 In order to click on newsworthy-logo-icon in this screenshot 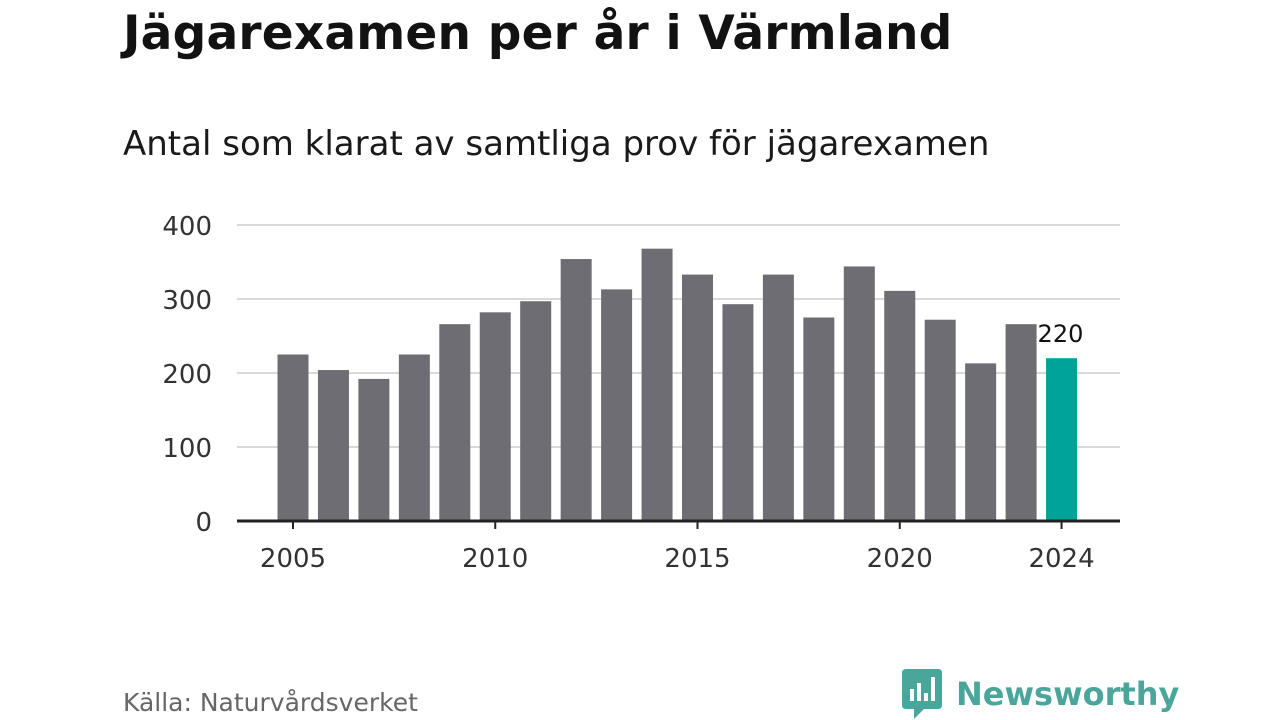, I will do `click(922, 694)`.